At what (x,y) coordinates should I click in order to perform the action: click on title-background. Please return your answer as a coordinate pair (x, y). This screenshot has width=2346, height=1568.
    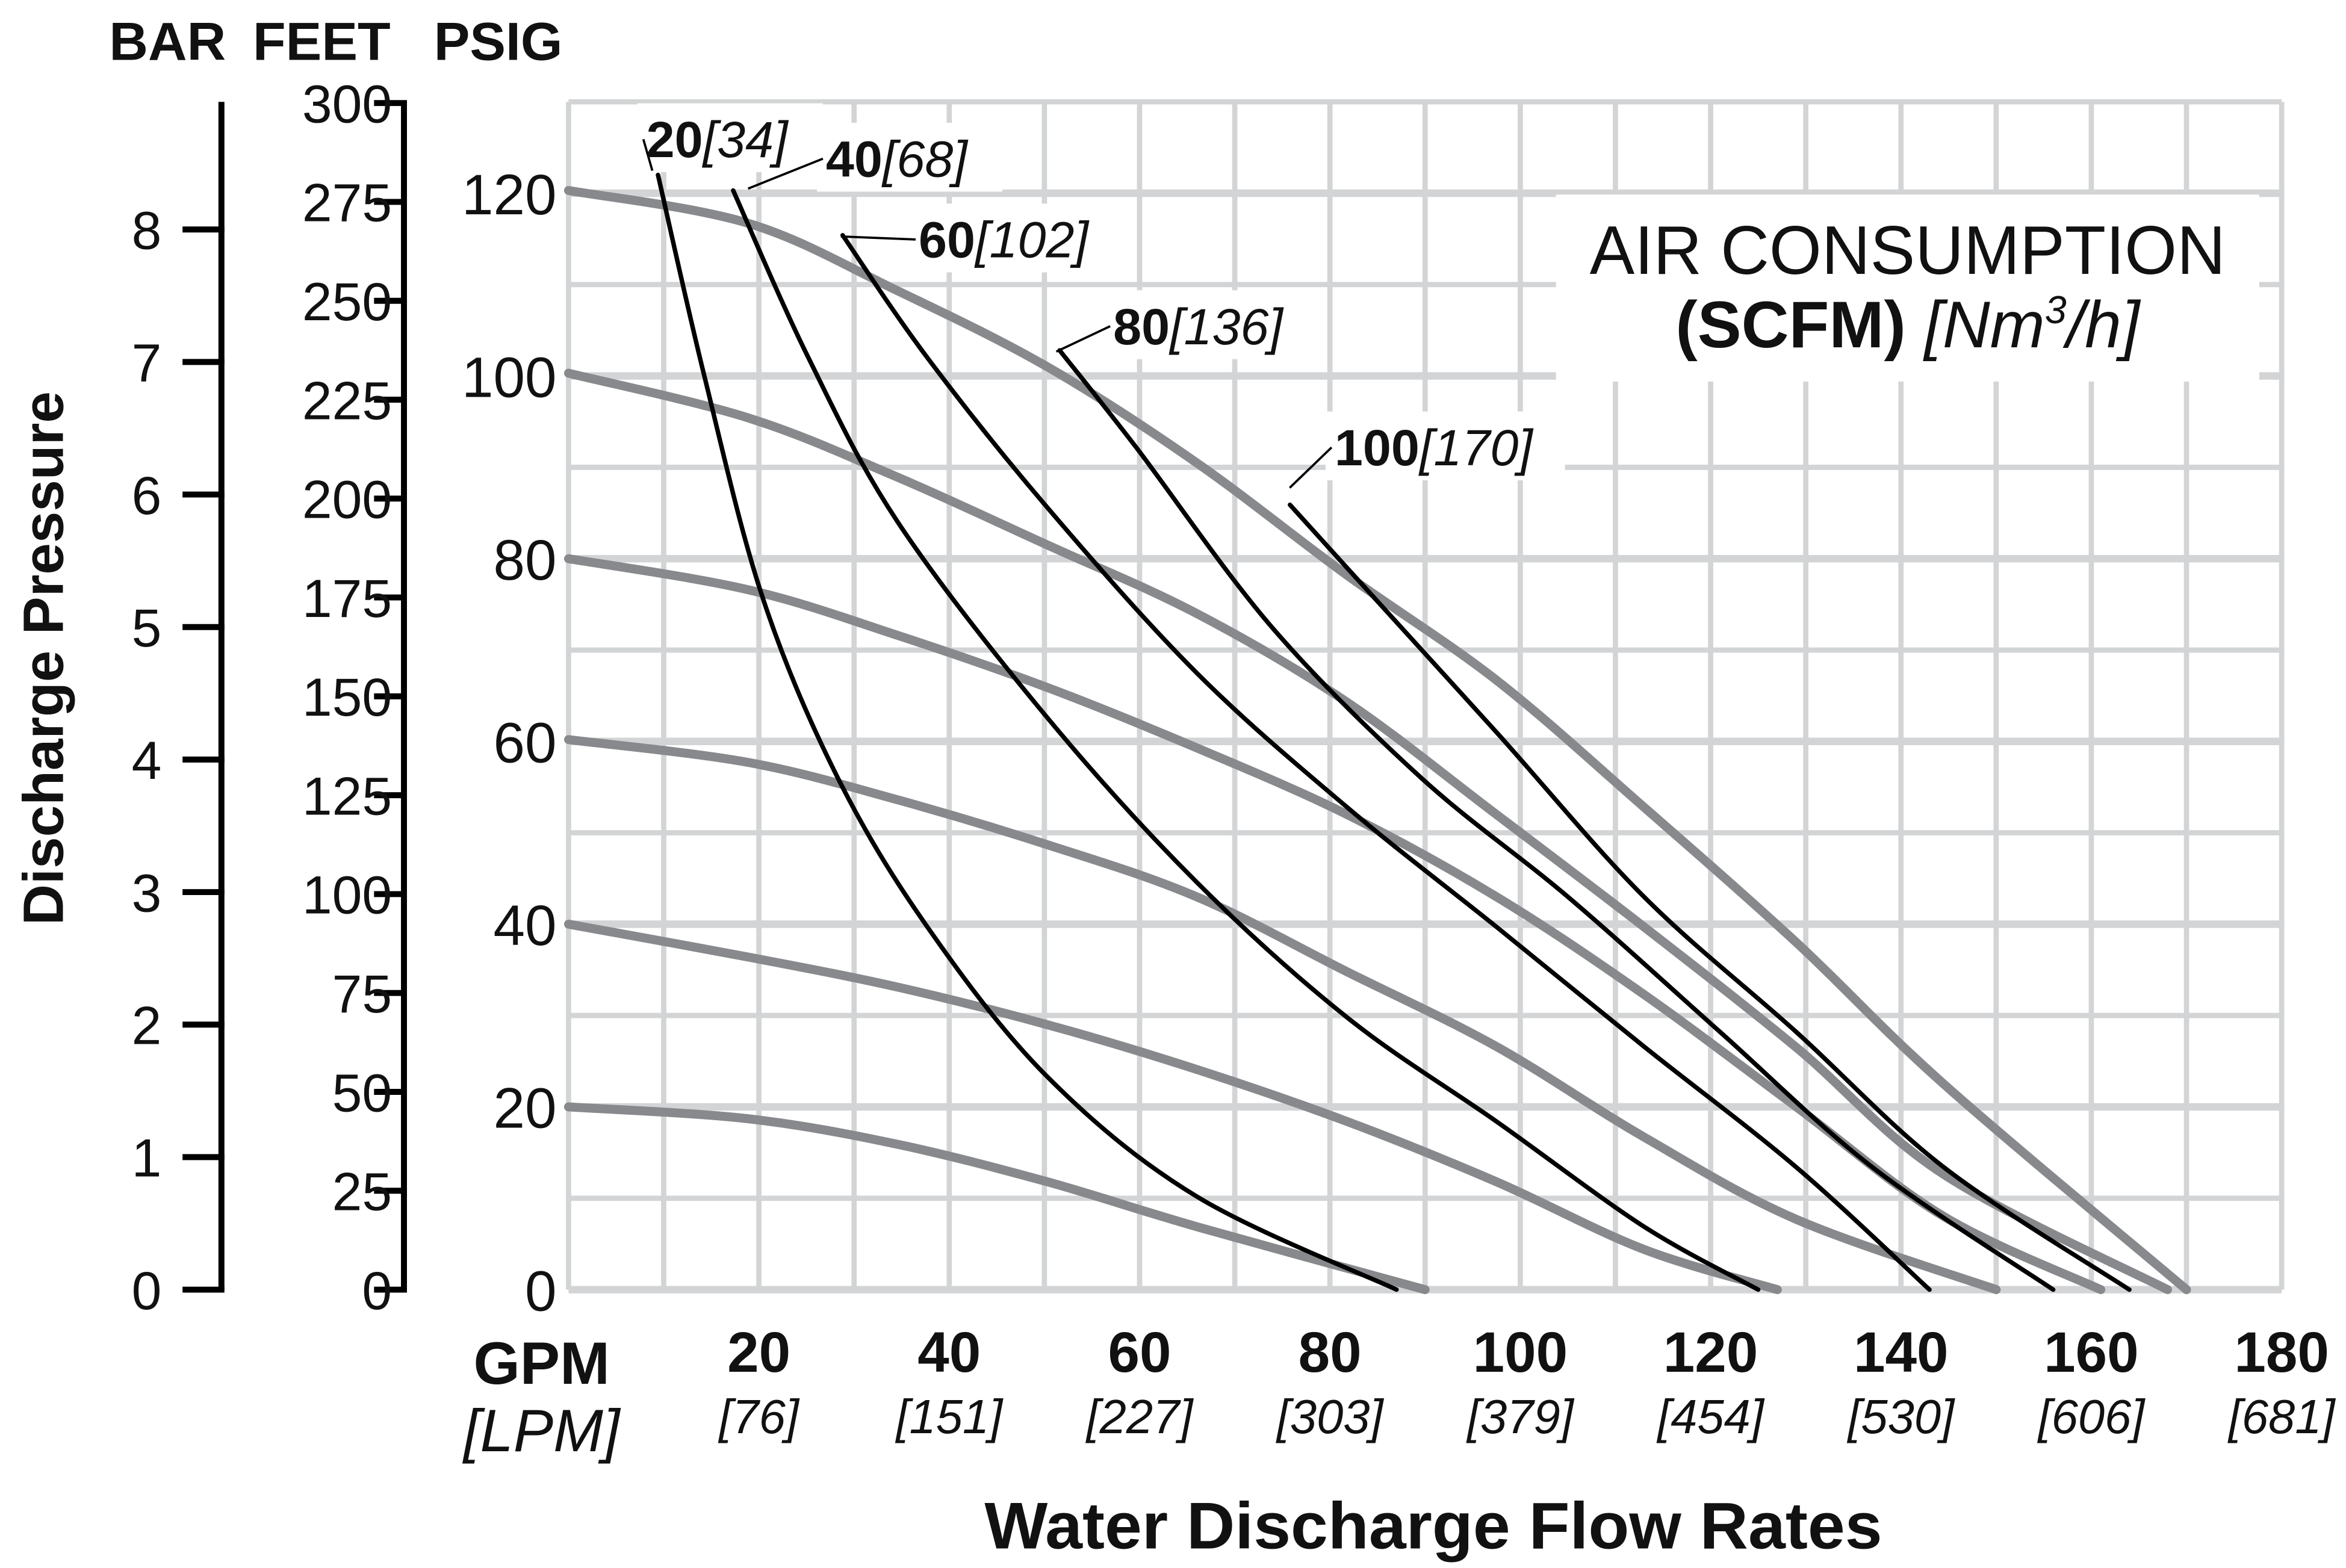
    Looking at the image, I should click on (1907, 288).